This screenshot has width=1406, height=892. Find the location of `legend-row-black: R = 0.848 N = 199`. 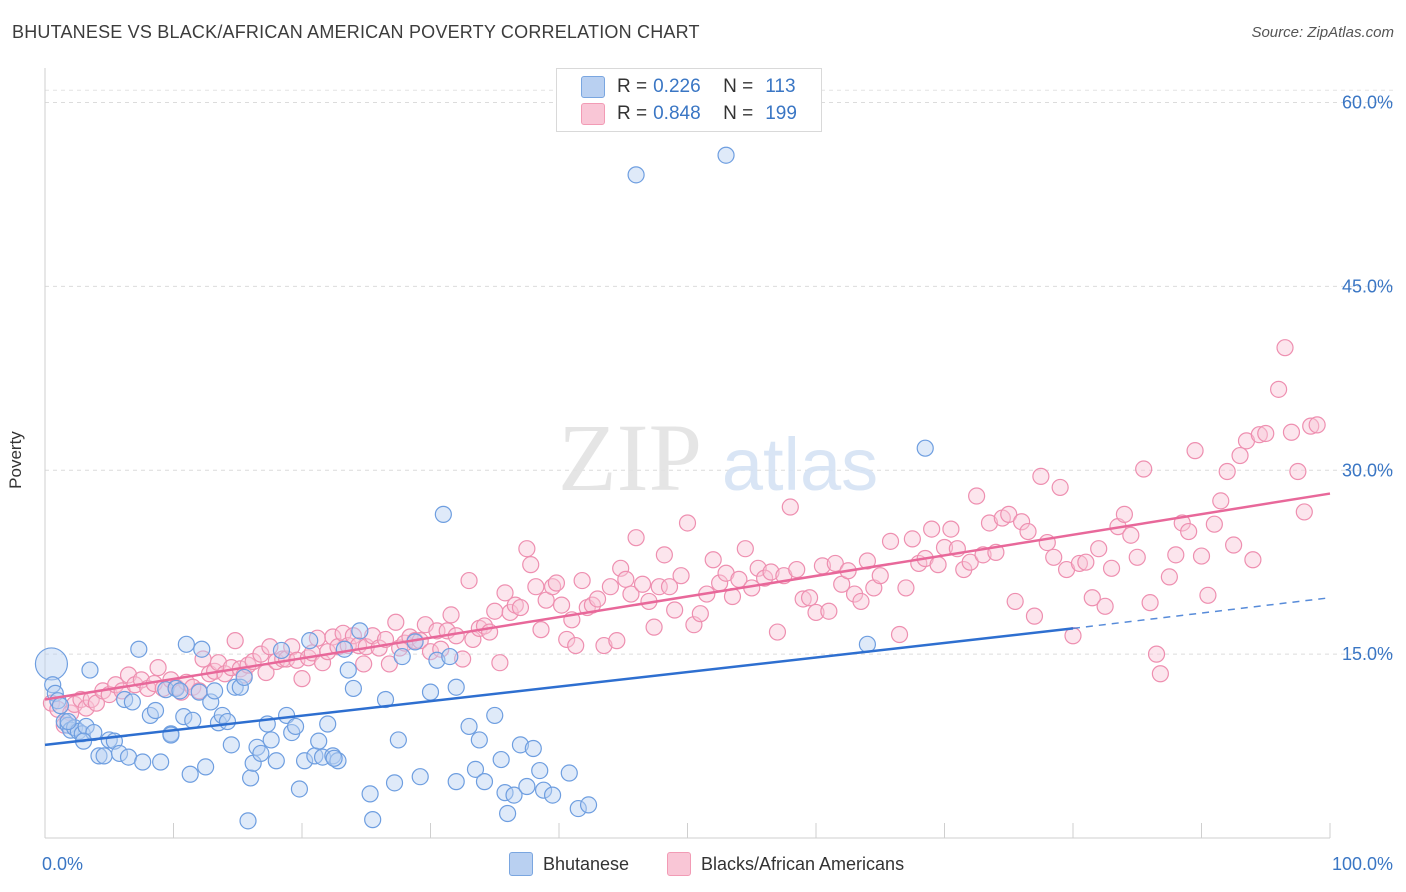

legend-row-black: R = 0.848 N = 199 is located at coordinates (689, 114).